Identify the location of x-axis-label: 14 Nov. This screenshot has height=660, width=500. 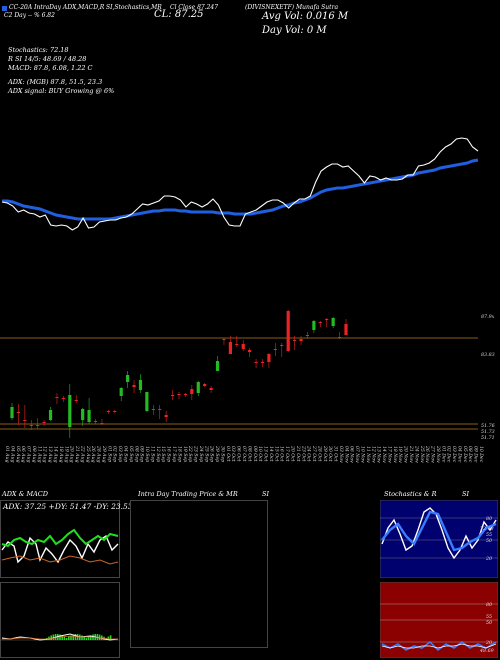
(384, 454).